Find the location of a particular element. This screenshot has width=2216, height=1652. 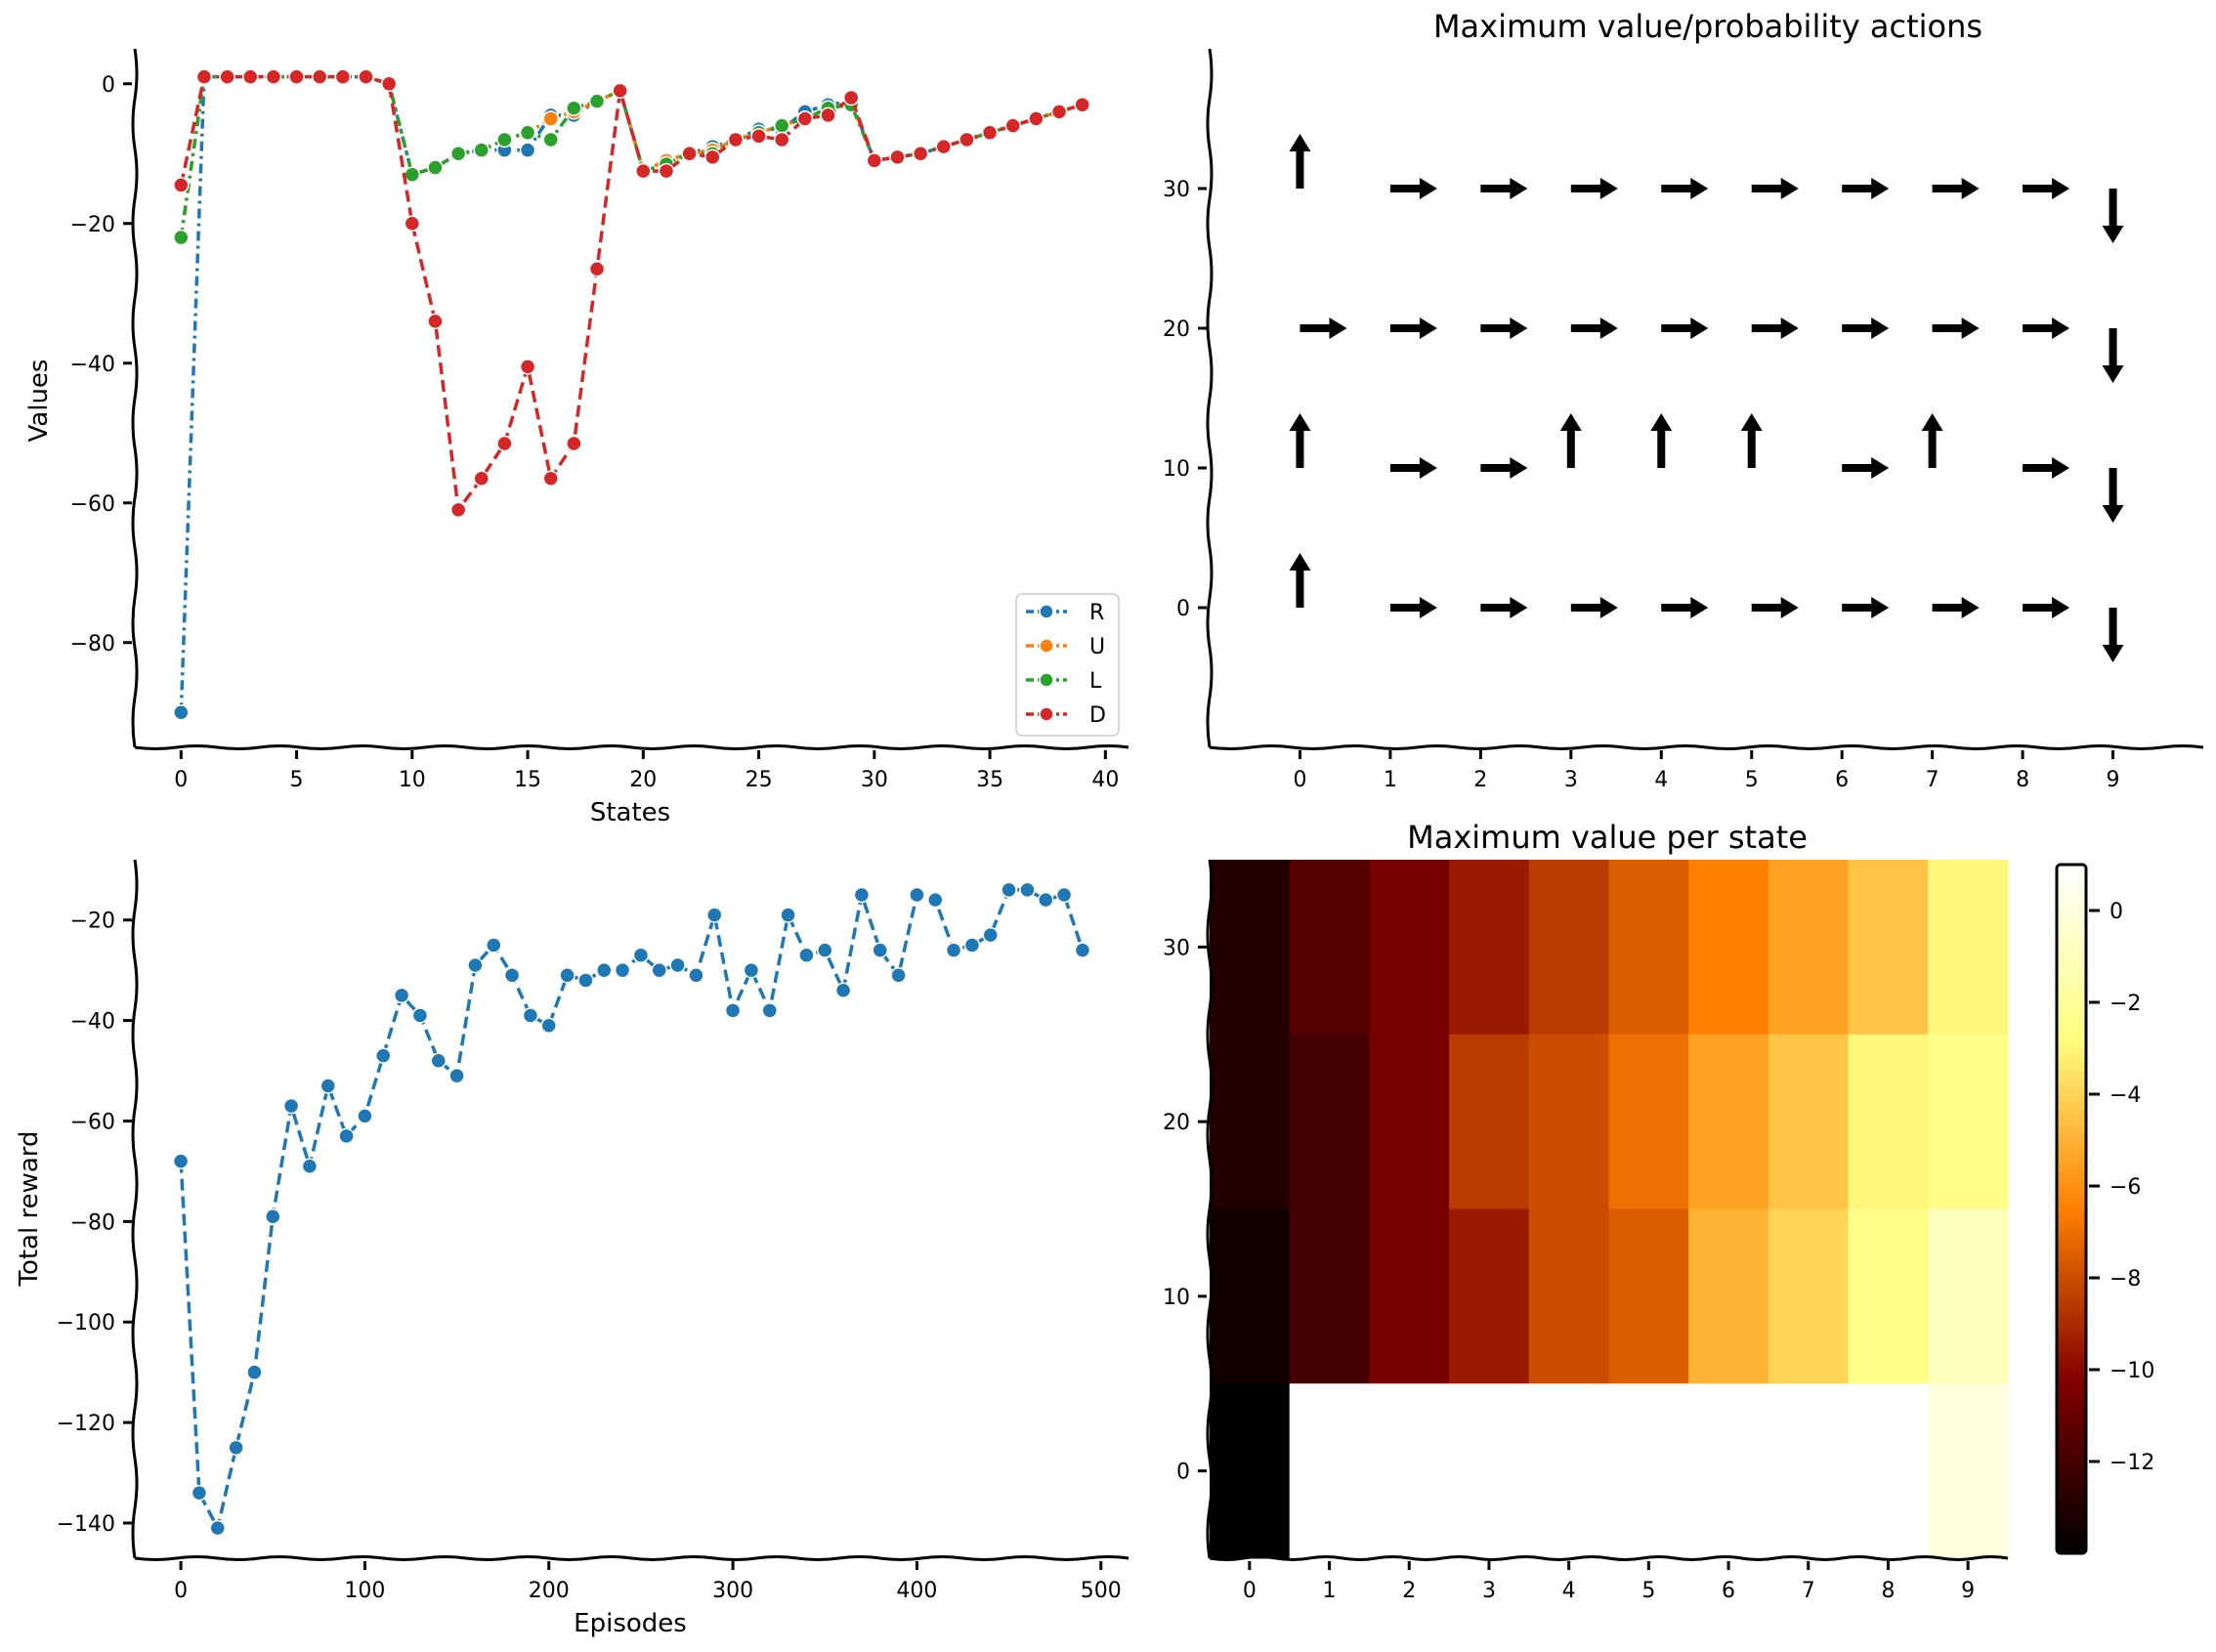

y-tick-label: −80 is located at coordinates (92, 644).